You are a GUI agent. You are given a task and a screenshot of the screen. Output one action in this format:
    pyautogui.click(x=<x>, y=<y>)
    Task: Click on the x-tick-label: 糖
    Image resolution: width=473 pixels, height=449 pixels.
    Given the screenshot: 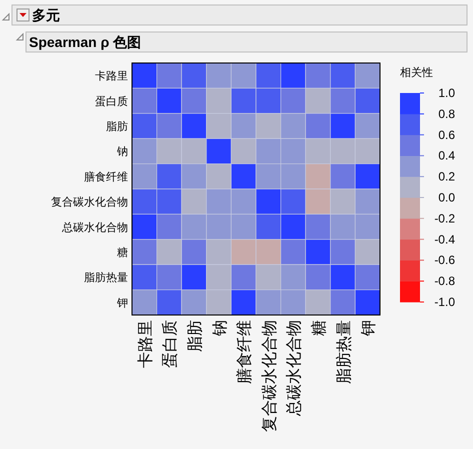 What is the action you would take?
    pyautogui.click(x=319, y=328)
    